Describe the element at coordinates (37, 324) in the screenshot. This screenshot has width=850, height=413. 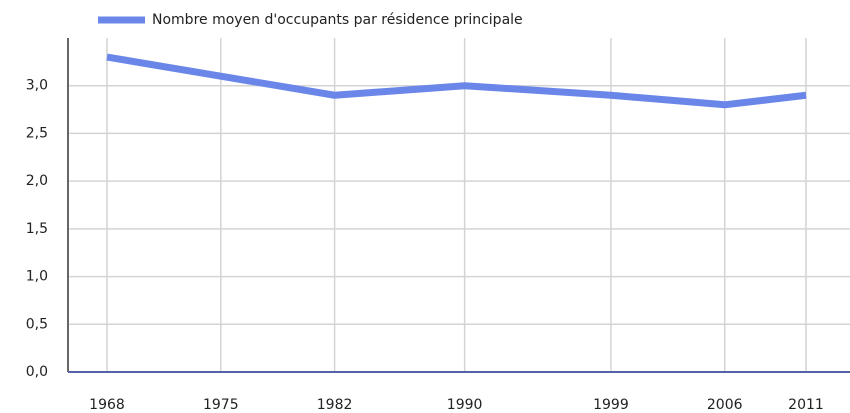
I see `y-tick-label: 0,5` at that location.